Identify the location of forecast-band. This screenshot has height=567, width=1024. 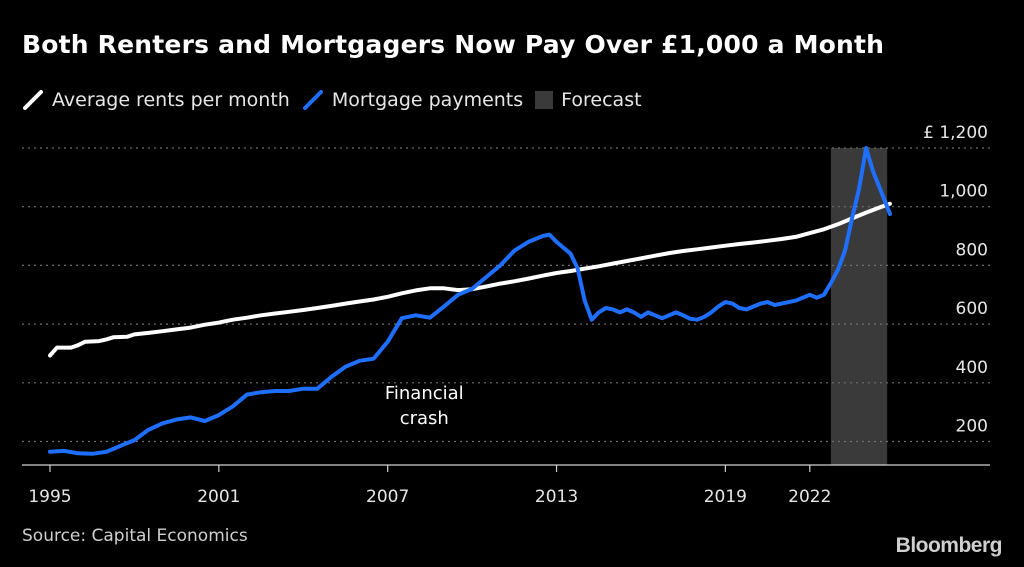
(859, 306).